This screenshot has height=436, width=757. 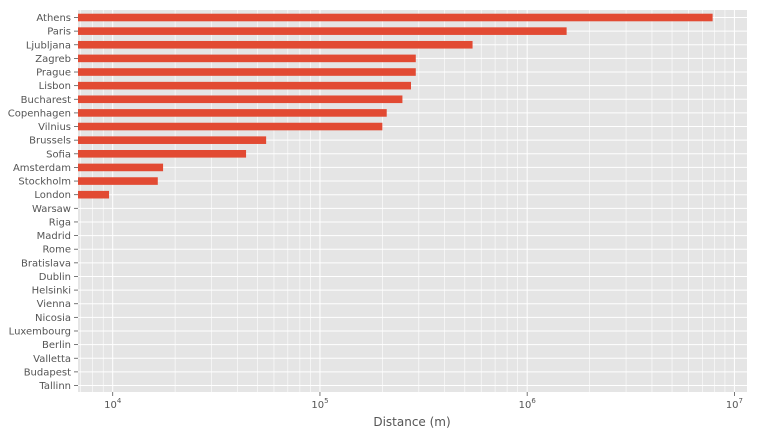 What do you see at coordinates (39, 113) in the screenshot?
I see `category-label: Copenhagen` at bounding box center [39, 113].